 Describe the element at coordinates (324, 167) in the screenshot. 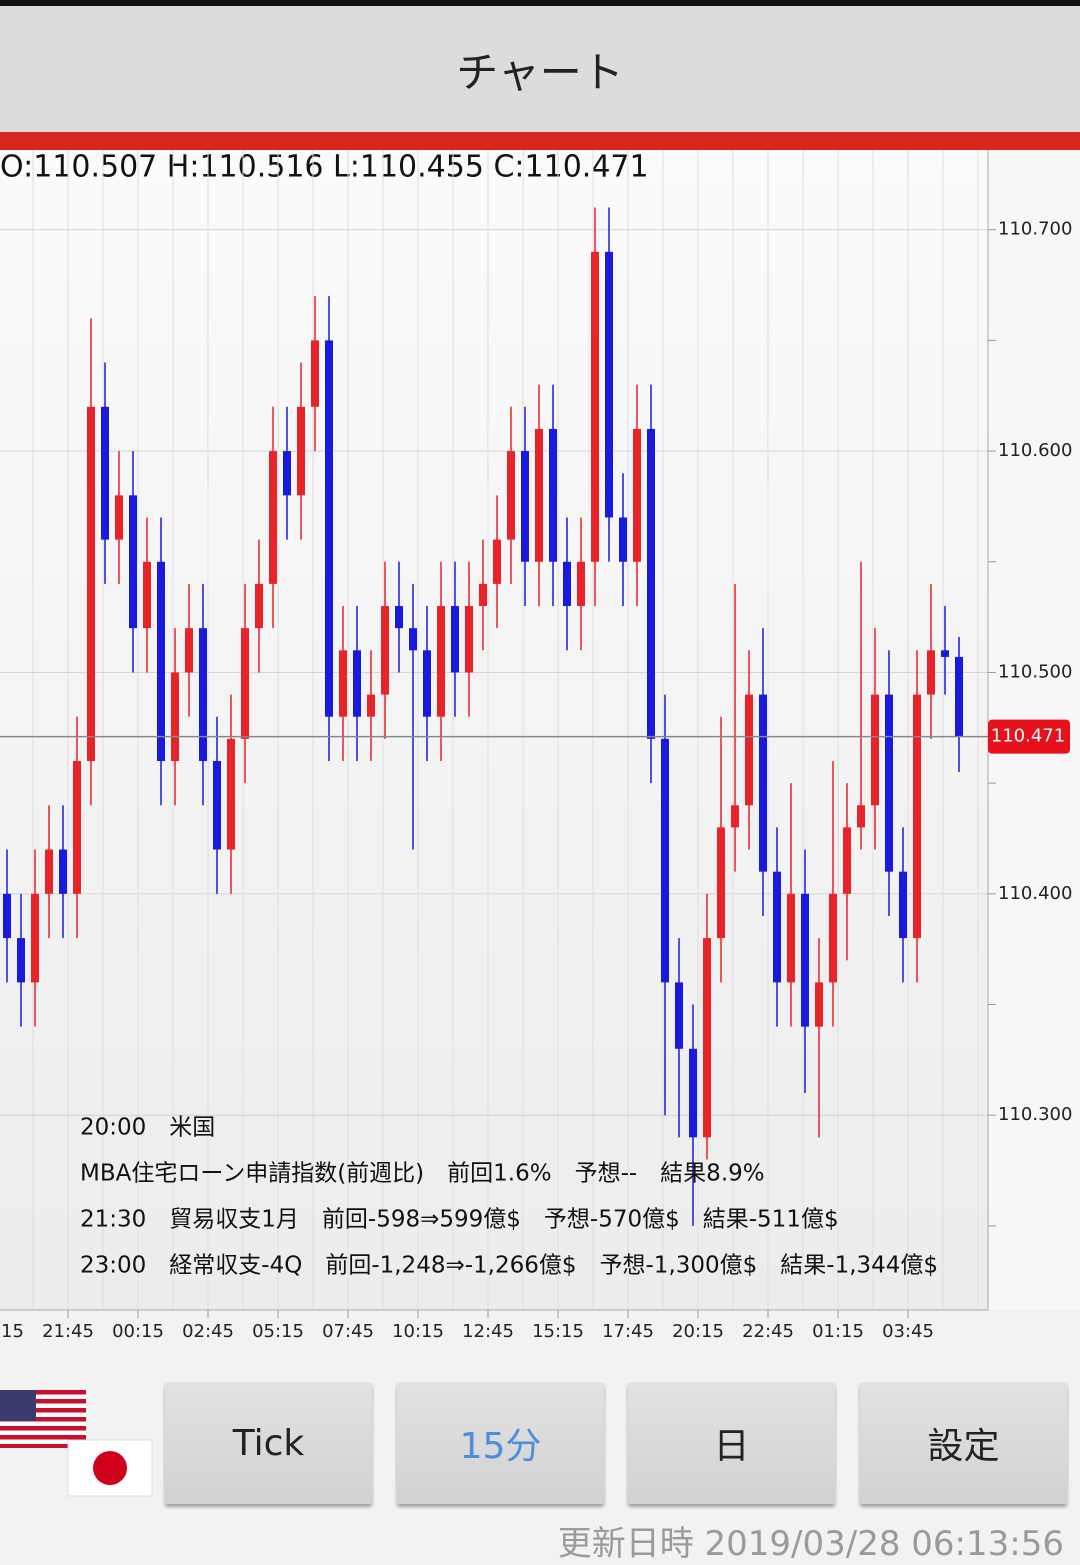

I see `ohlc-label: O:110.507 H:110.516 L:110.455 C:110.471` at that location.